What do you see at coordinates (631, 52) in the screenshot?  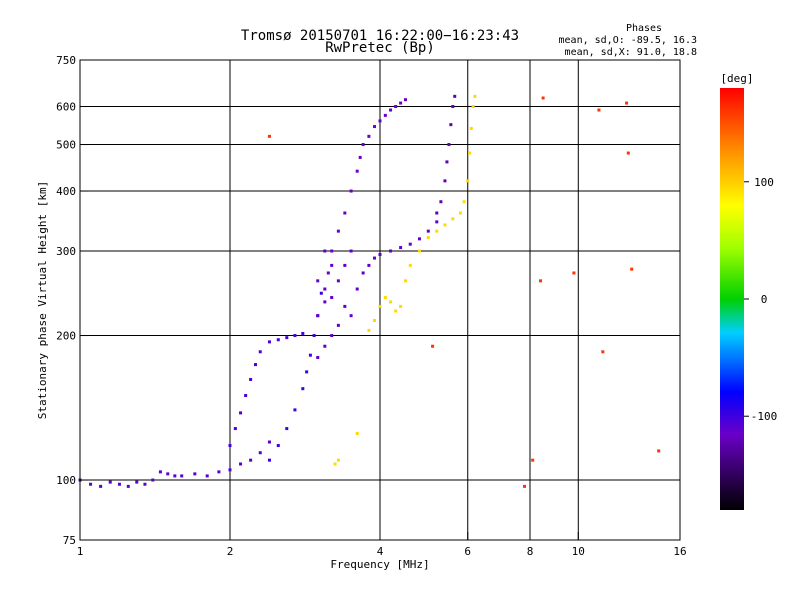 I see `phase-info-x: mean, sd,X: 91.0, 18.8` at bounding box center [631, 52].